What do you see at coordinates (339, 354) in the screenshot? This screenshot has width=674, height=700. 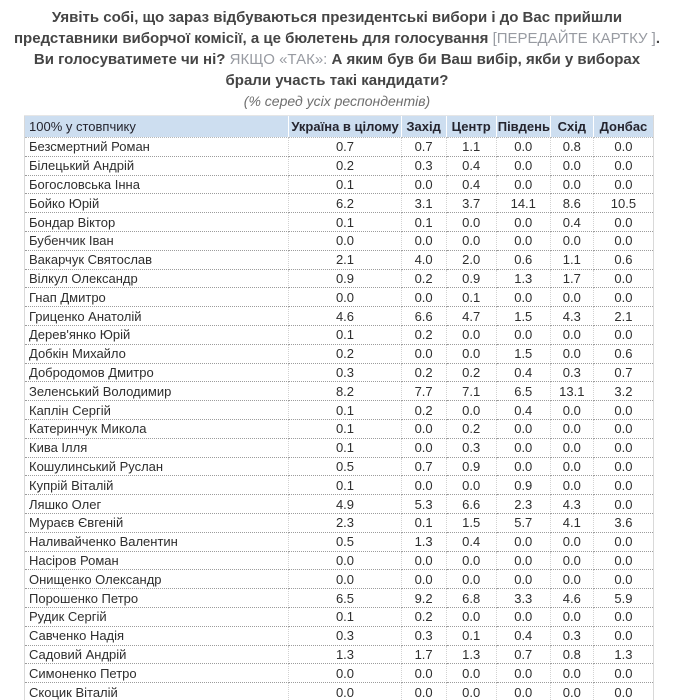 I see `table-row: Добкін Михайло 0.2 0.0 0.0 1.5 0.0 0.6` at bounding box center [339, 354].